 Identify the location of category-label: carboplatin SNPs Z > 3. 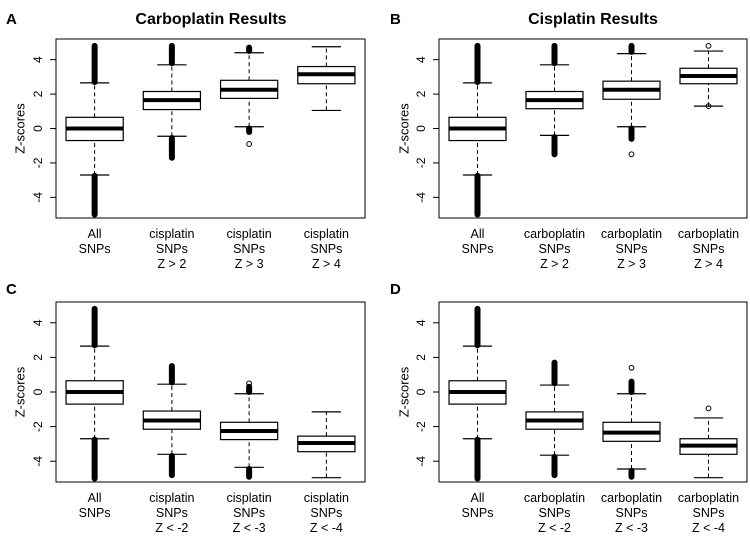
(631, 249).